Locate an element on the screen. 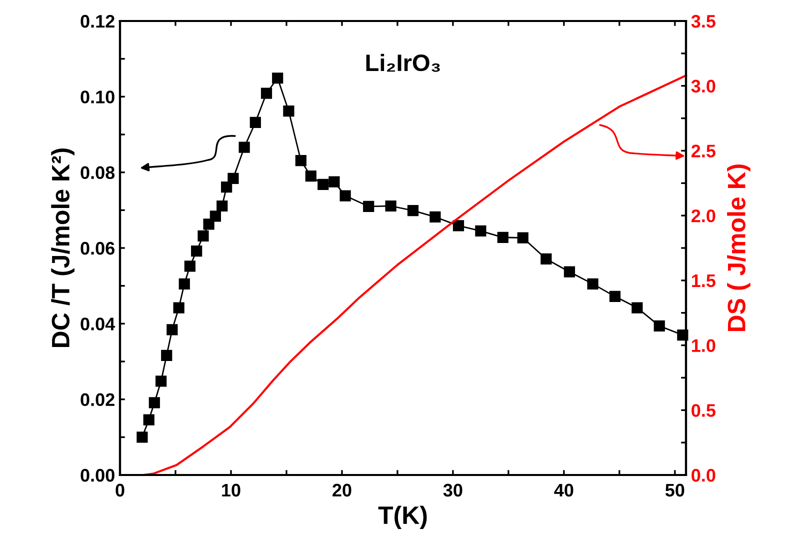 Image resolution: width=787 pixels, height=556 pixels. x-tick-label: 30 is located at coordinates (452, 490).